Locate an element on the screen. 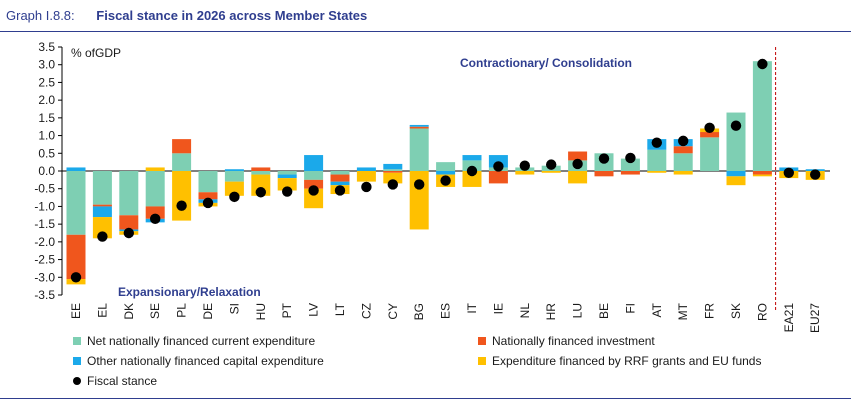 The width and height of the screenshot is (857, 410). y-tick-label: 1.5 is located at coordinates (46, 118).